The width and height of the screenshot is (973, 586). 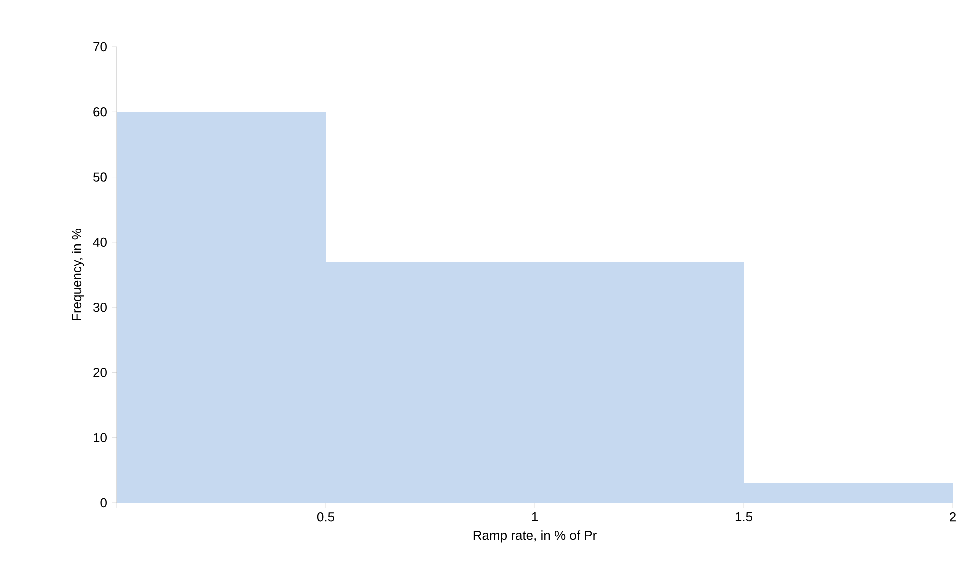 What do you see at coordinates (325, 517) in the screenshot?
I see `x-tick-label: 0.5` at bounding box center [325, 517].